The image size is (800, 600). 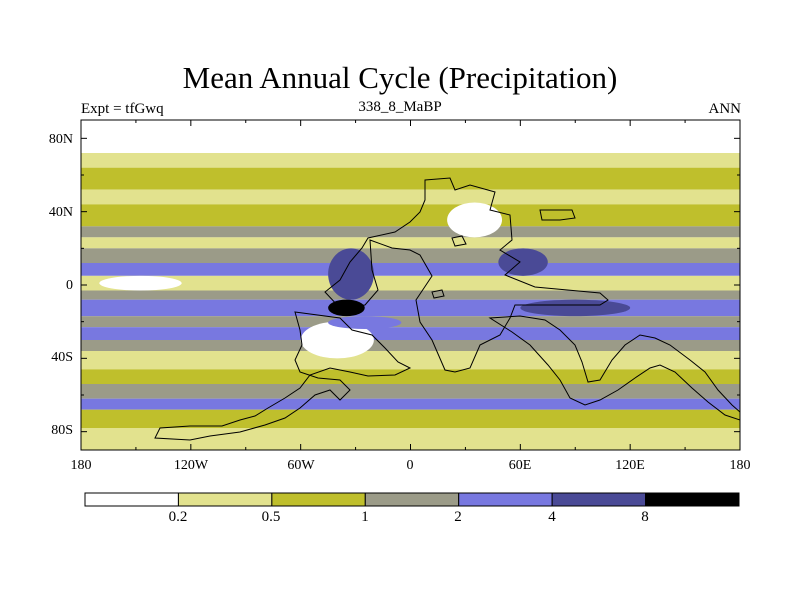 I want to click on coastline-south-america, so click(x=283, y=376).